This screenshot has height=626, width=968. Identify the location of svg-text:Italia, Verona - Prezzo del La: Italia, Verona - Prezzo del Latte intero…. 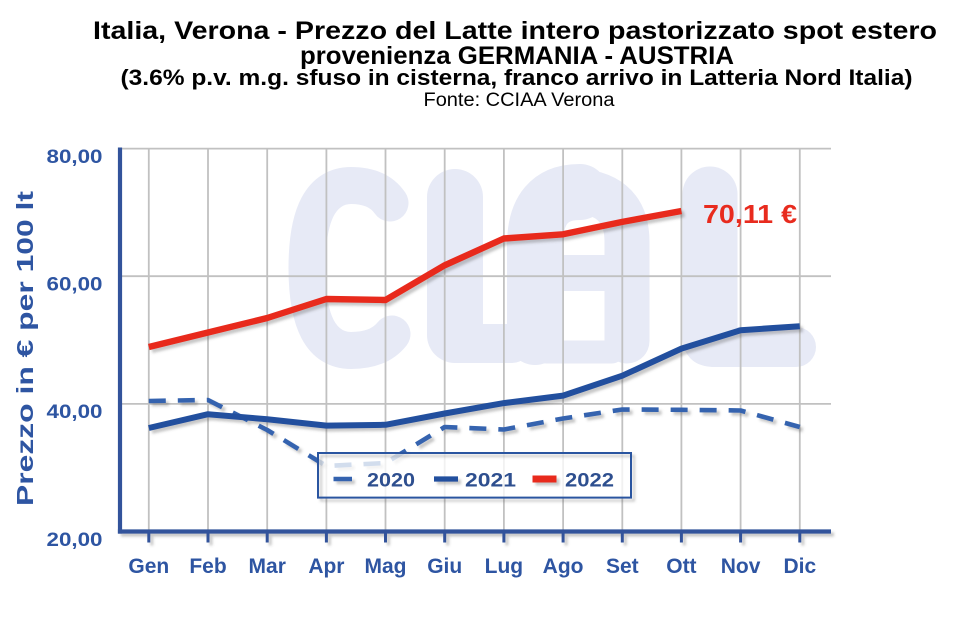
(515, 31).